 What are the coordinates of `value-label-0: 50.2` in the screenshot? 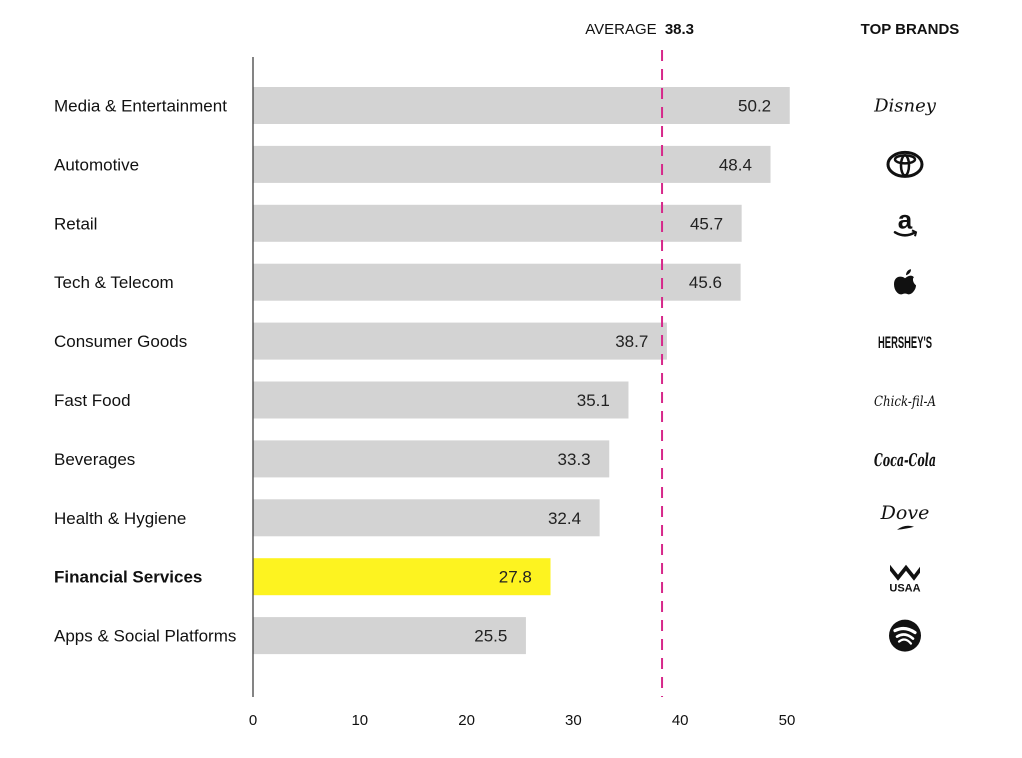 It's located at (754, 106).